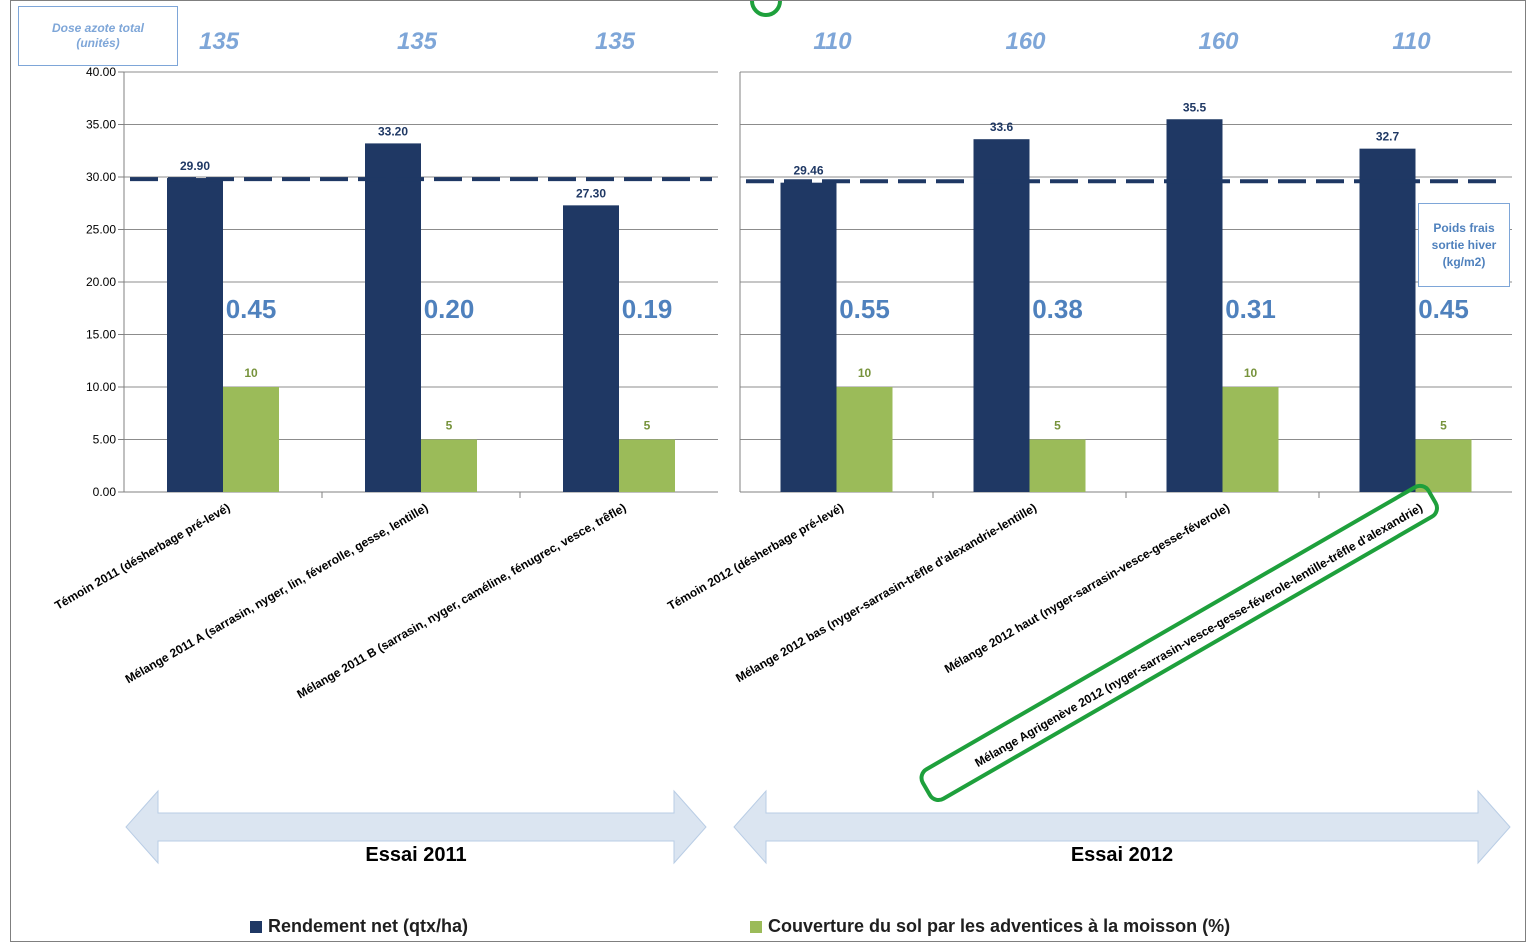 The width and height of the screenshot is (1528, 944). Describe the element at coordinates (101, 335) in the screenshot. I see `y-tick-label: 15.00` at that location.